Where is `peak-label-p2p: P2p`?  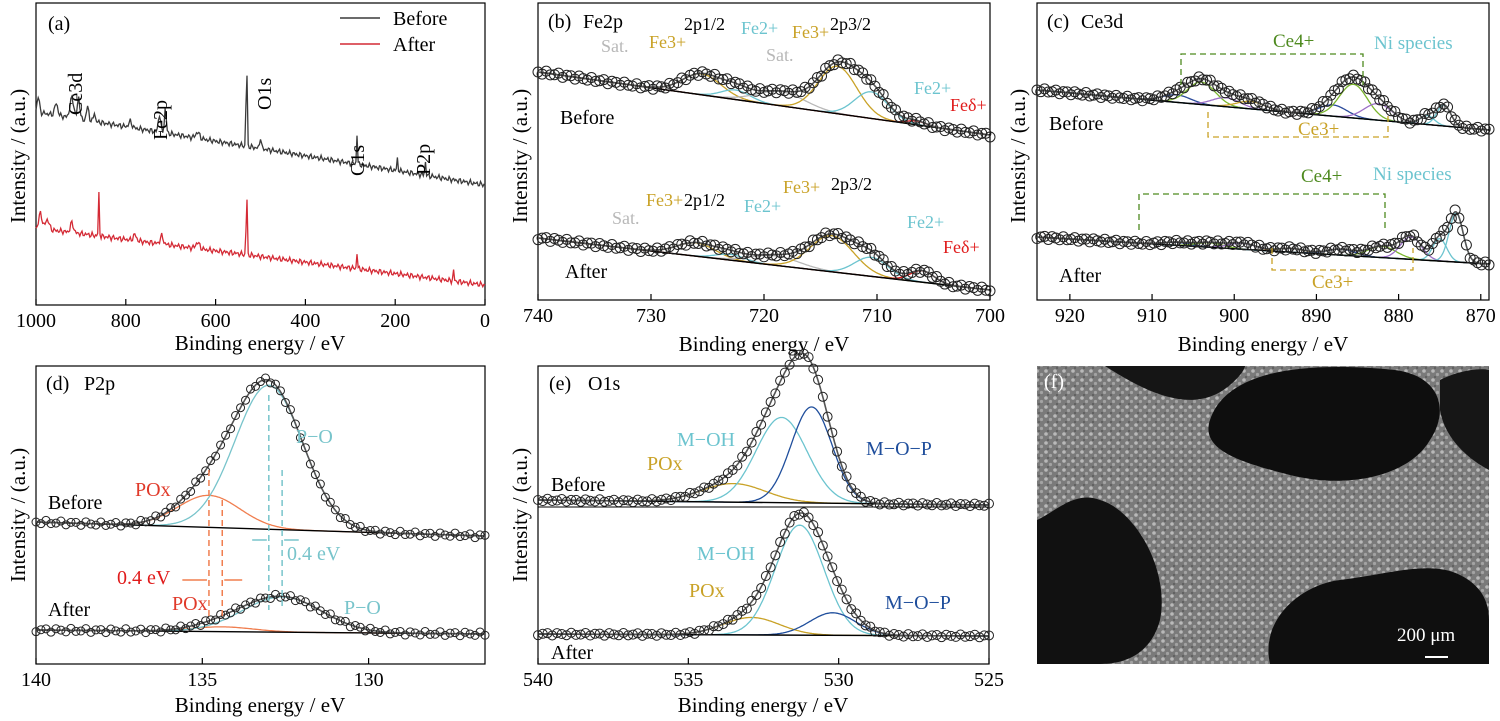
peak-label-p2p: P2p is located at coordinates (424, 159).